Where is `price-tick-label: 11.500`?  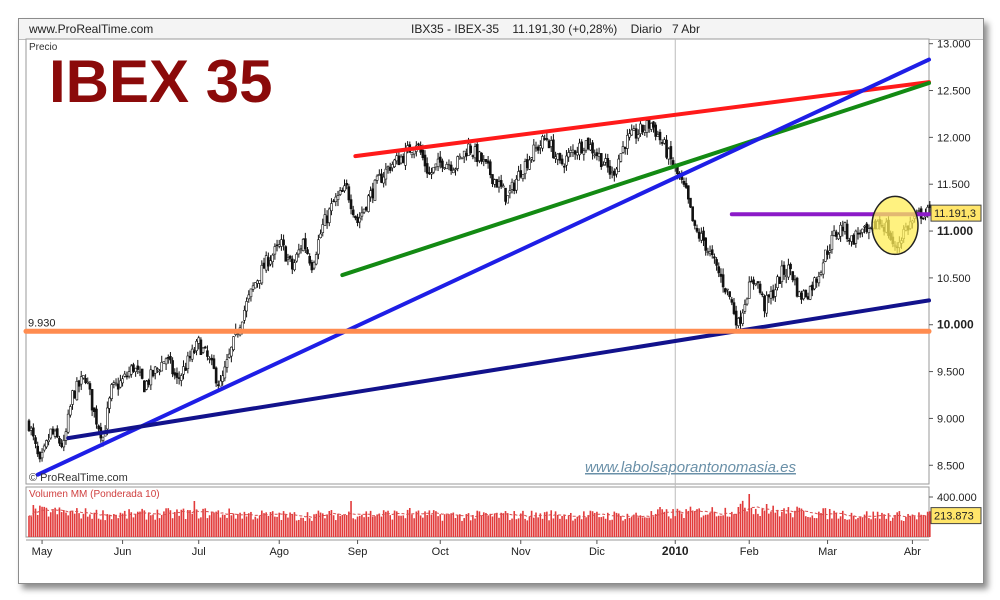 price-tick-label: 11.500 is located at coordinates (953, 185).